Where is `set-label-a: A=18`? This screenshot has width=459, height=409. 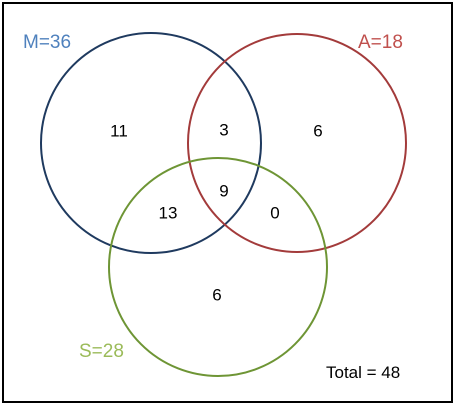
set-label-a: A=18 is located at coordinates (380, 42).